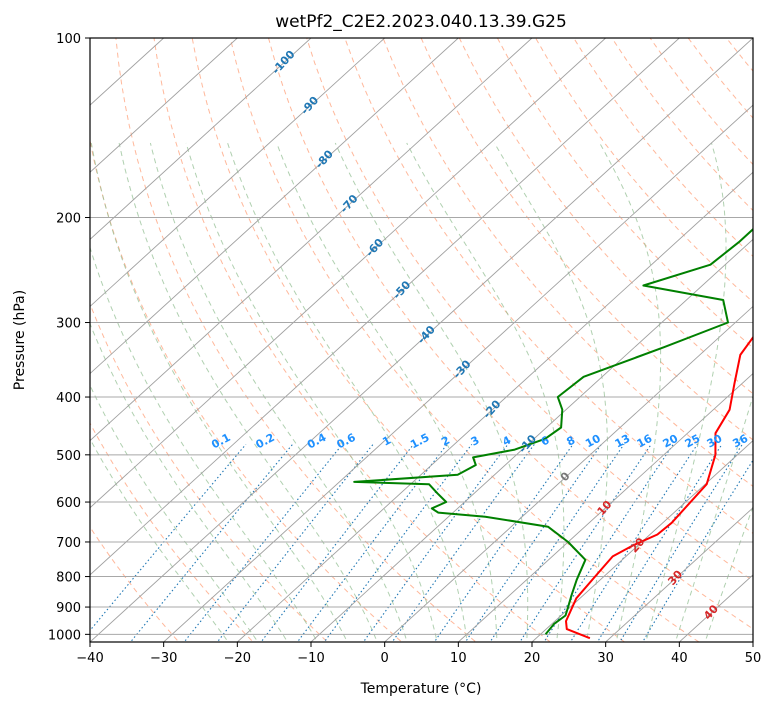 The width and height of the screenshot is (775, 708). What do you see at coordinates (68, 398) in the screenshot?
I see `y-tick-label: 400` at bounding box center [68, 398].